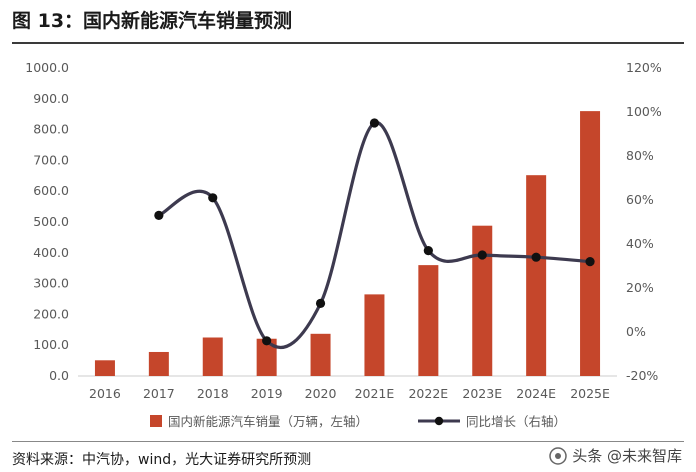 Image resolution: width=696 pixels, height=472 pixels. Describe the element at coordinates (375, 393) in the screenshot. I see `x-tick-label: 2021E` at that location.